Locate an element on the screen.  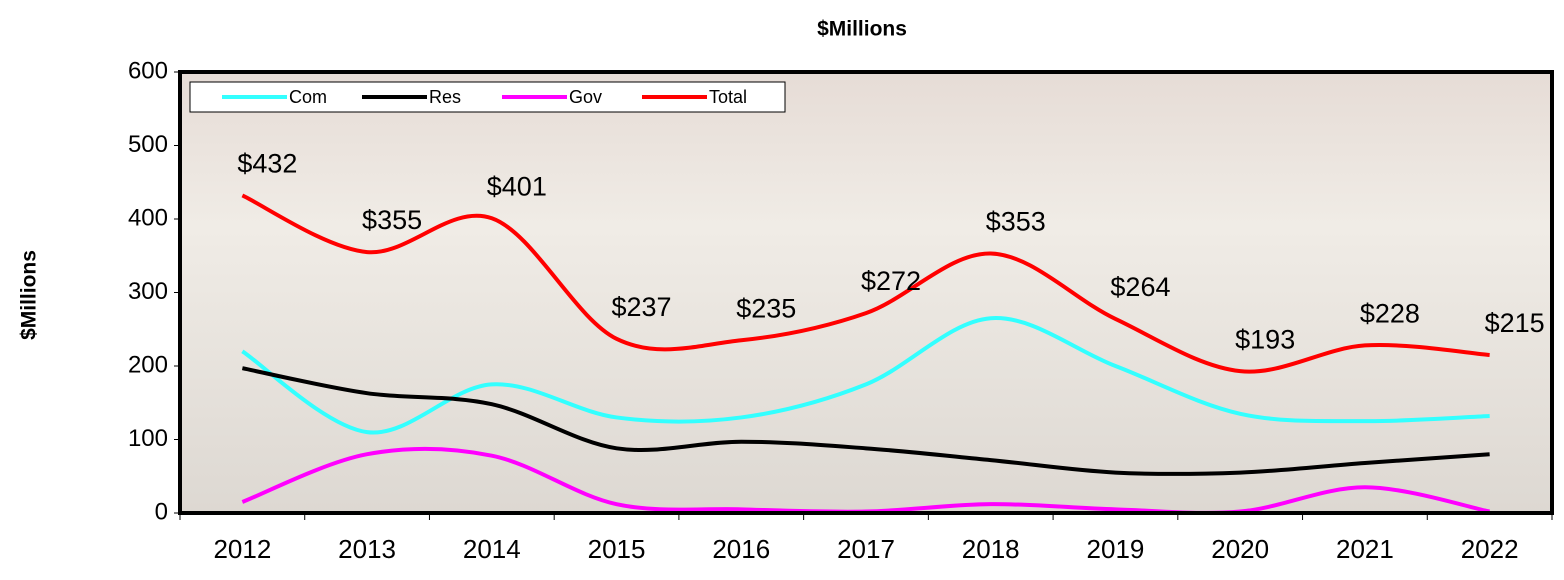
data-label: $228 is located at coordinates (1390, 314).